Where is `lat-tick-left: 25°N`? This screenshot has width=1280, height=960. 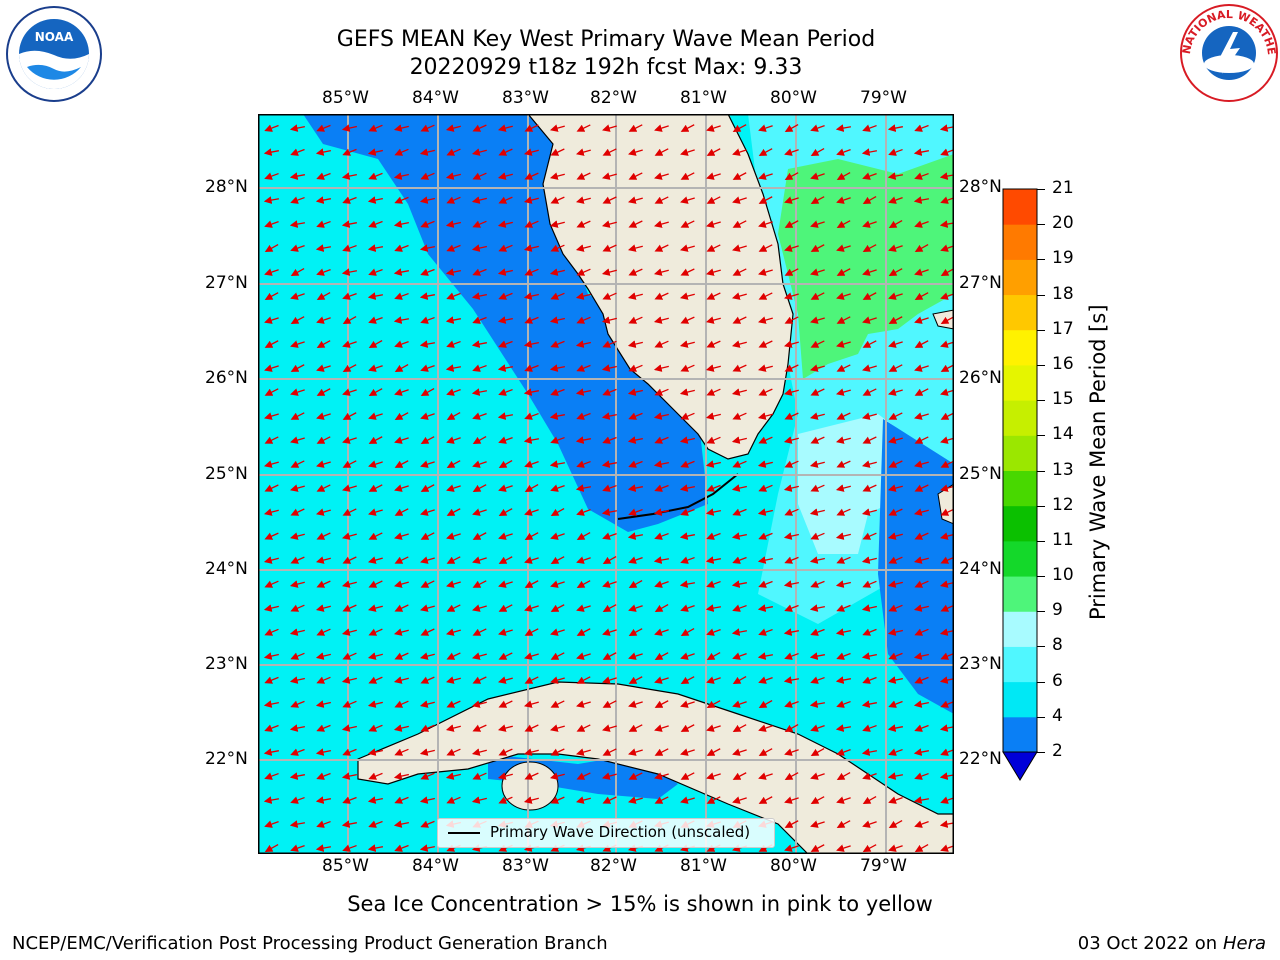 lat-tick-left: 25°N is located at coordinates (226, 474).